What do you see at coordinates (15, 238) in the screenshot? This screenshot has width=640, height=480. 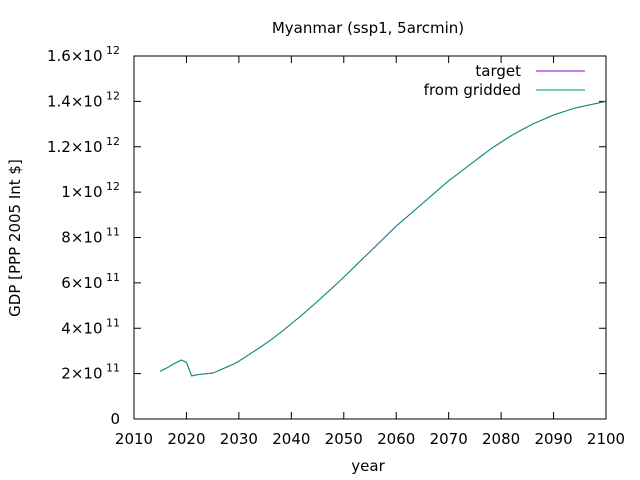 I see `y-axis-label: GDP [PPP 2005 Int $]` at bounding box center [15, 238].